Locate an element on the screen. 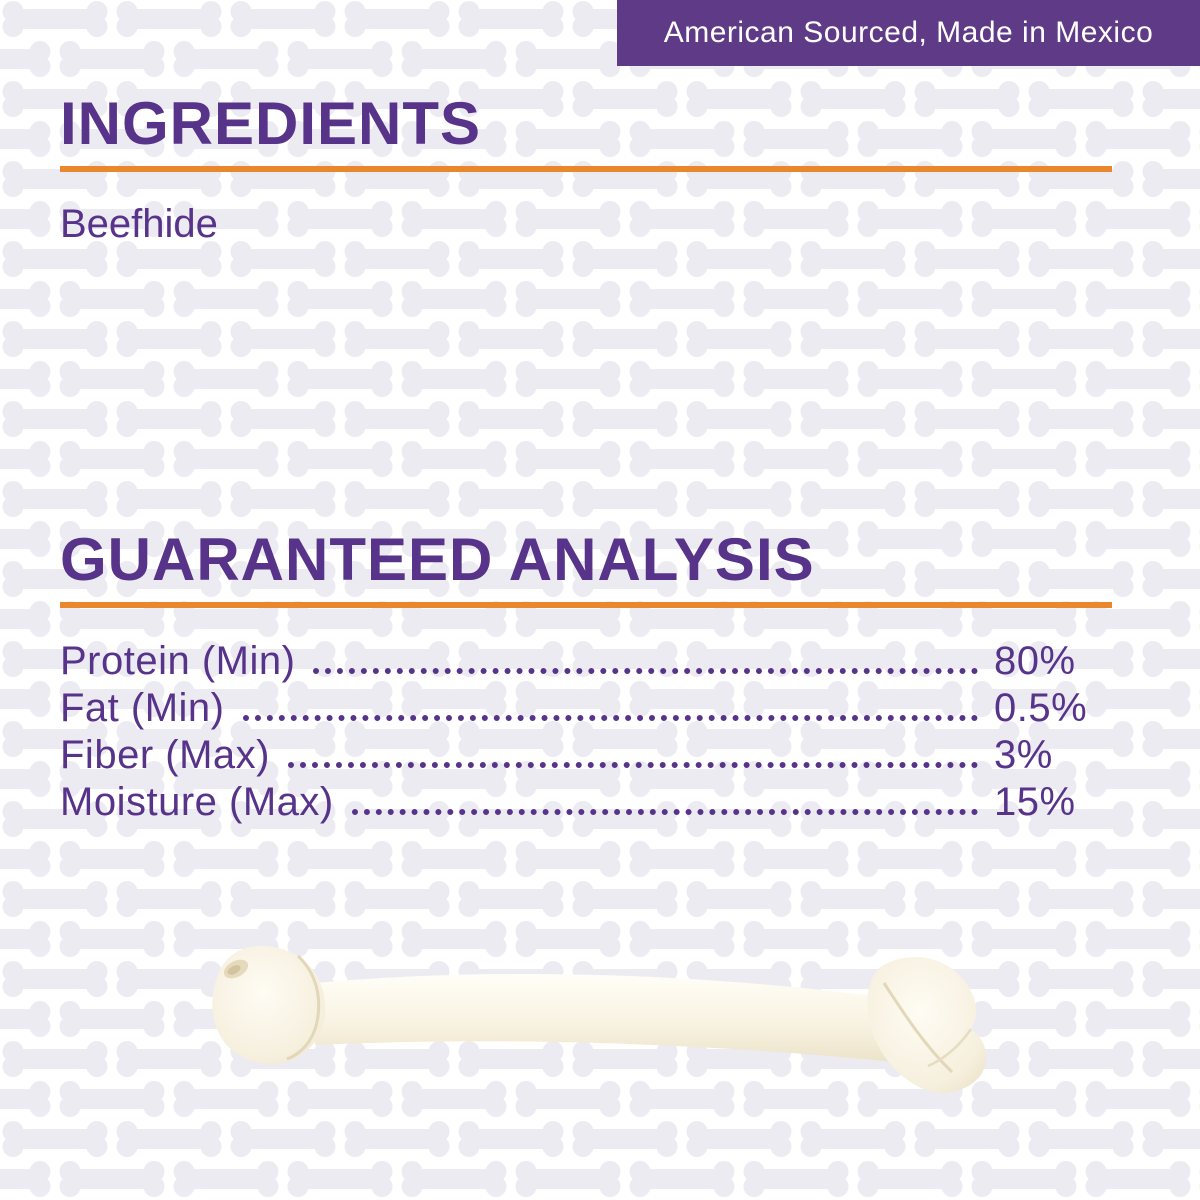  analysis-row-label: Moisture (Max) is located at coordinates (197, 802).